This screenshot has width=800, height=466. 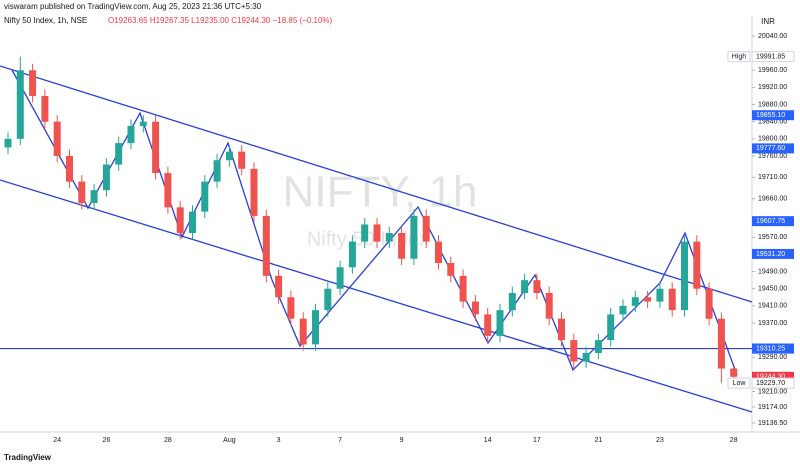 What do you see at coordinates (772, 289) in the screenshot?
I see `y-tick-label: 19450.00` at bounding box center [772, 289].